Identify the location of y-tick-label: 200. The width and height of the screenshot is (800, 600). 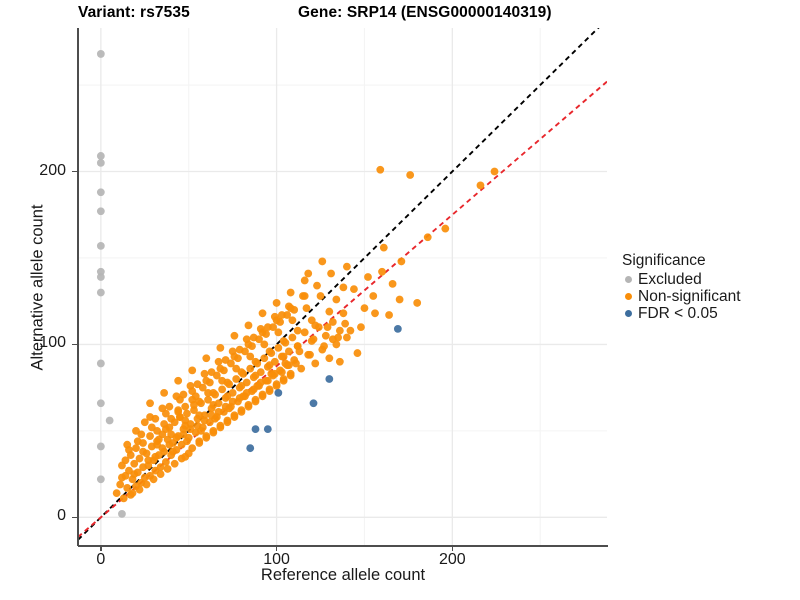
(52, 170).